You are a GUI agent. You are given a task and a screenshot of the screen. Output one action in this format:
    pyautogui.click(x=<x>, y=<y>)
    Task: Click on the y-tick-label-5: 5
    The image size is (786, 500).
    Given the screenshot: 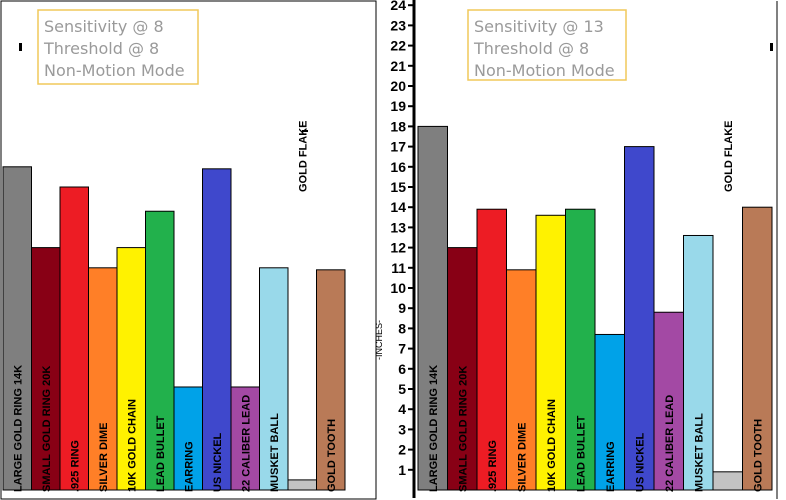 What is the action you would take?
    pyautogui.click(x=402, y=389)
    